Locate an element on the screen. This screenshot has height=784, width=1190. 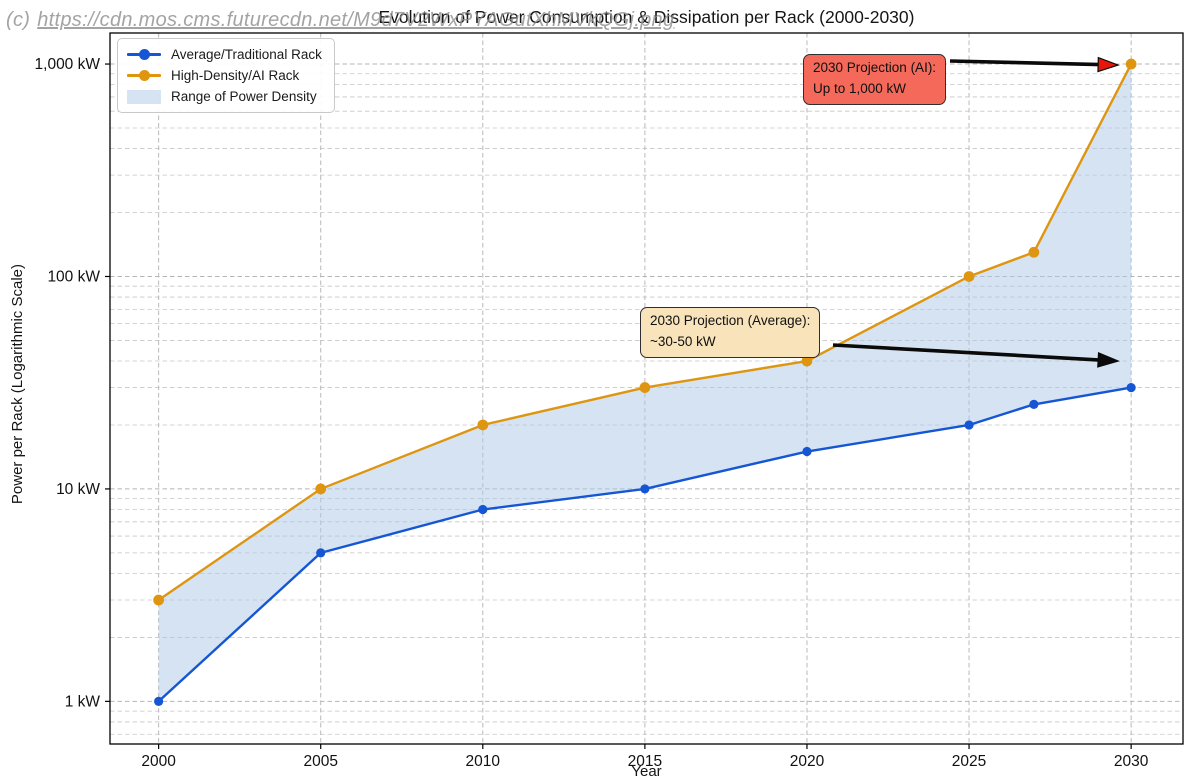
legend-label: High-Density/AI Rack is located at coordinates (235, 75).